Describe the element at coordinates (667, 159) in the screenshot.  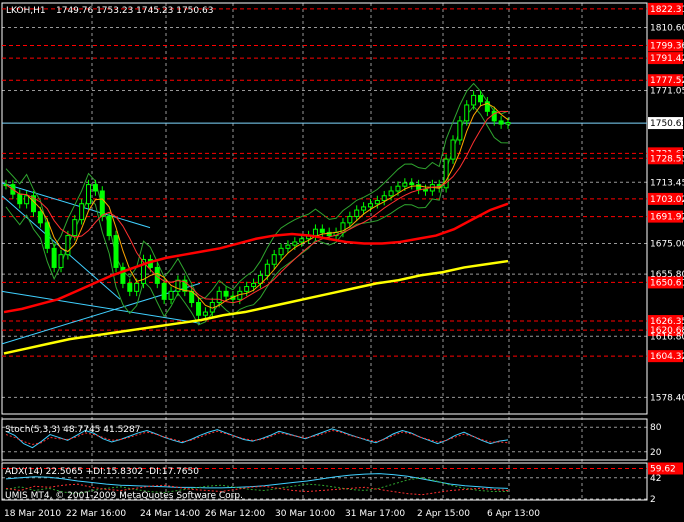
I see `level-tag-text: 1728.53` at that location.